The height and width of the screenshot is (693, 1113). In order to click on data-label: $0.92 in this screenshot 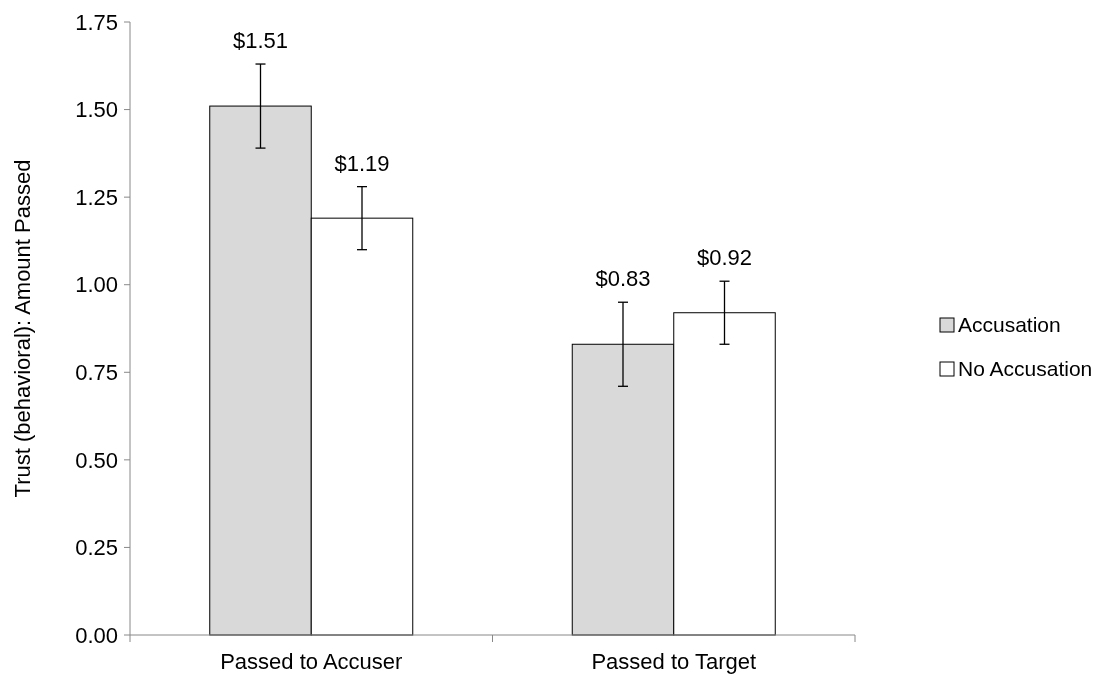, I will do `click(724, 258)`.